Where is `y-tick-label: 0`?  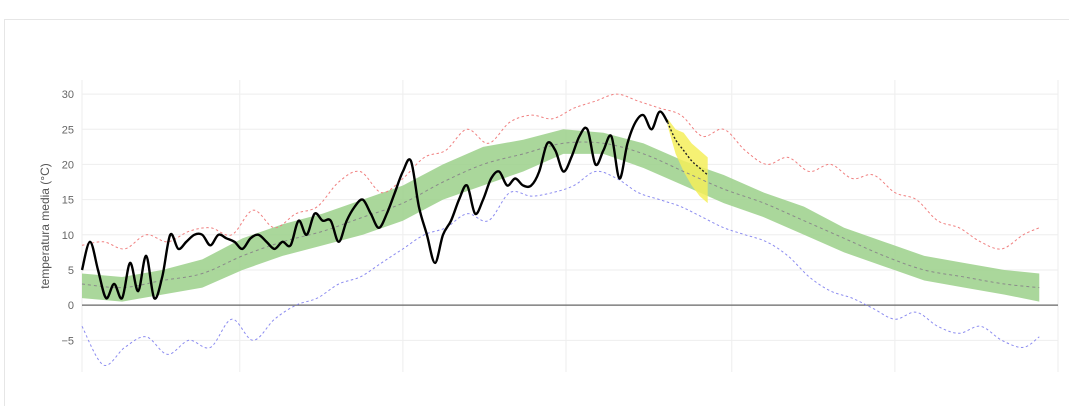
y-tick-label: 0 is located at coordinates (71, 306).